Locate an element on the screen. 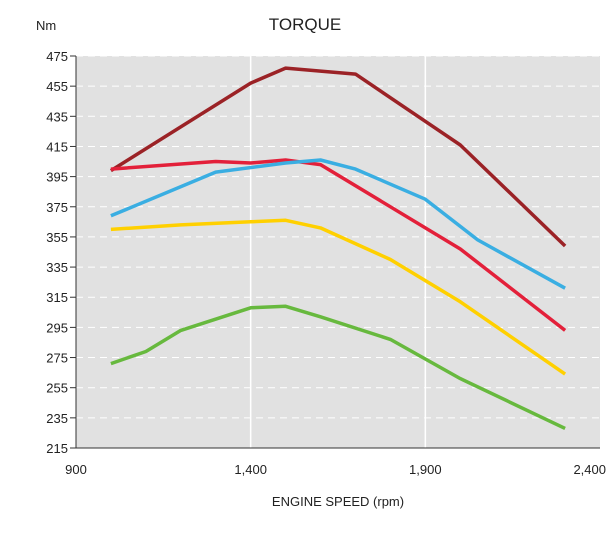  x-tick-label: 2,400 is located at coordinates (589, 469).